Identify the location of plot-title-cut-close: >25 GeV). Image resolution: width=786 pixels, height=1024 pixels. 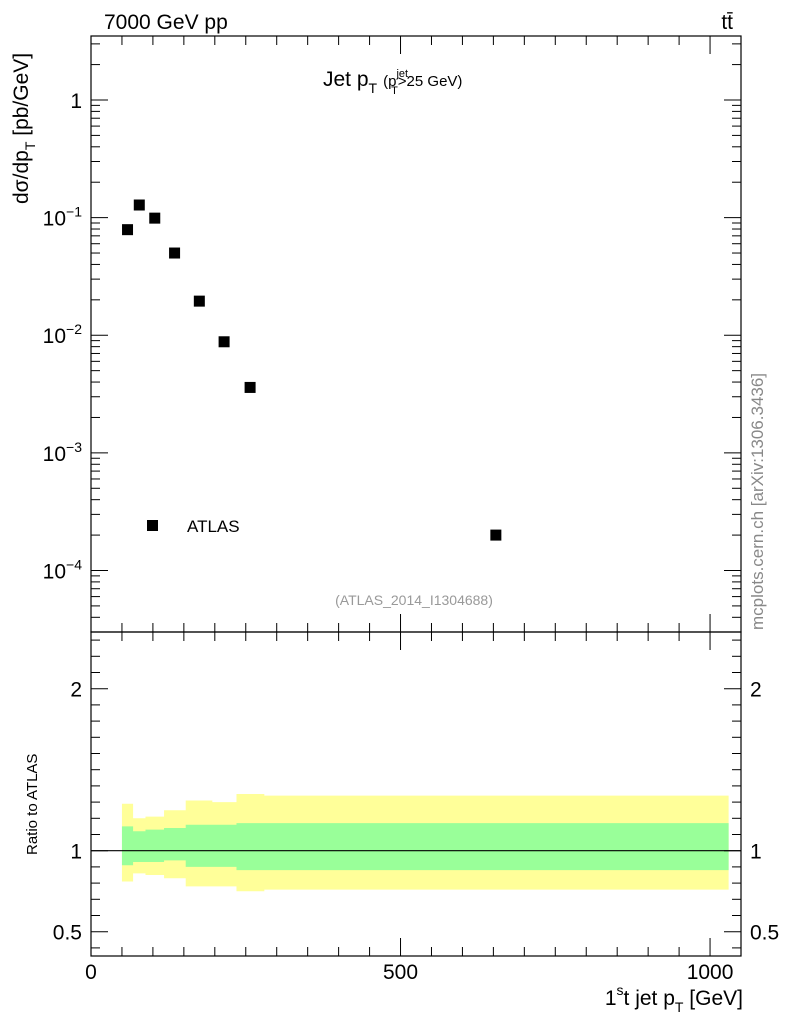
(430, 81).